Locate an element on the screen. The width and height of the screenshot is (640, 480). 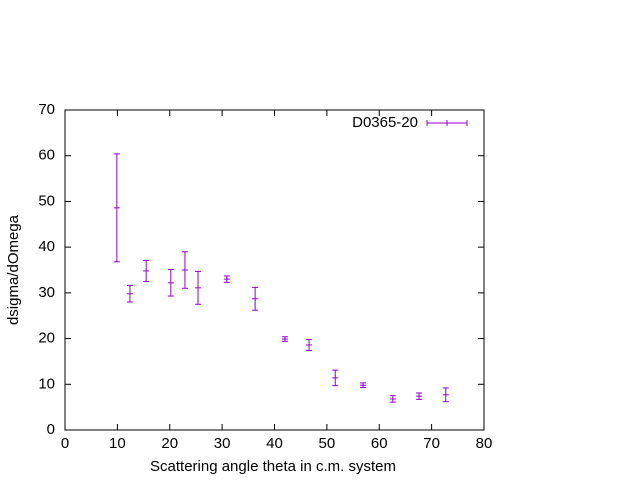
x-tick-label: 30 is located at coordinates (222, 443).